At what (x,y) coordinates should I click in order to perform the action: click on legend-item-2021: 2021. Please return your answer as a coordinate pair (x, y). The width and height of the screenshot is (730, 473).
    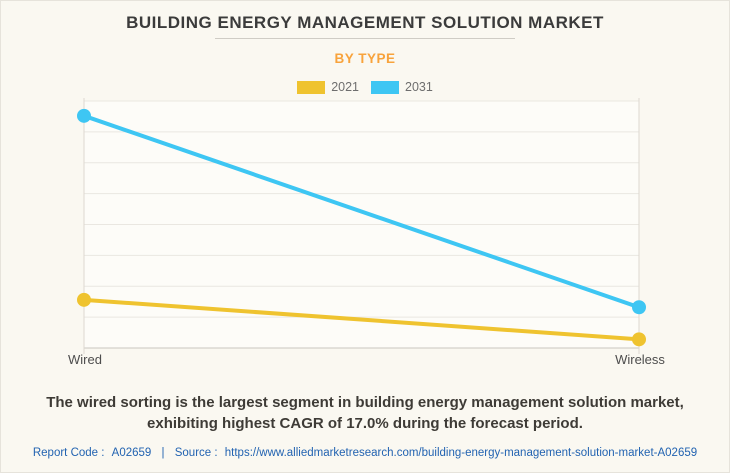
    Looking at the image, I should click on (328, 87).